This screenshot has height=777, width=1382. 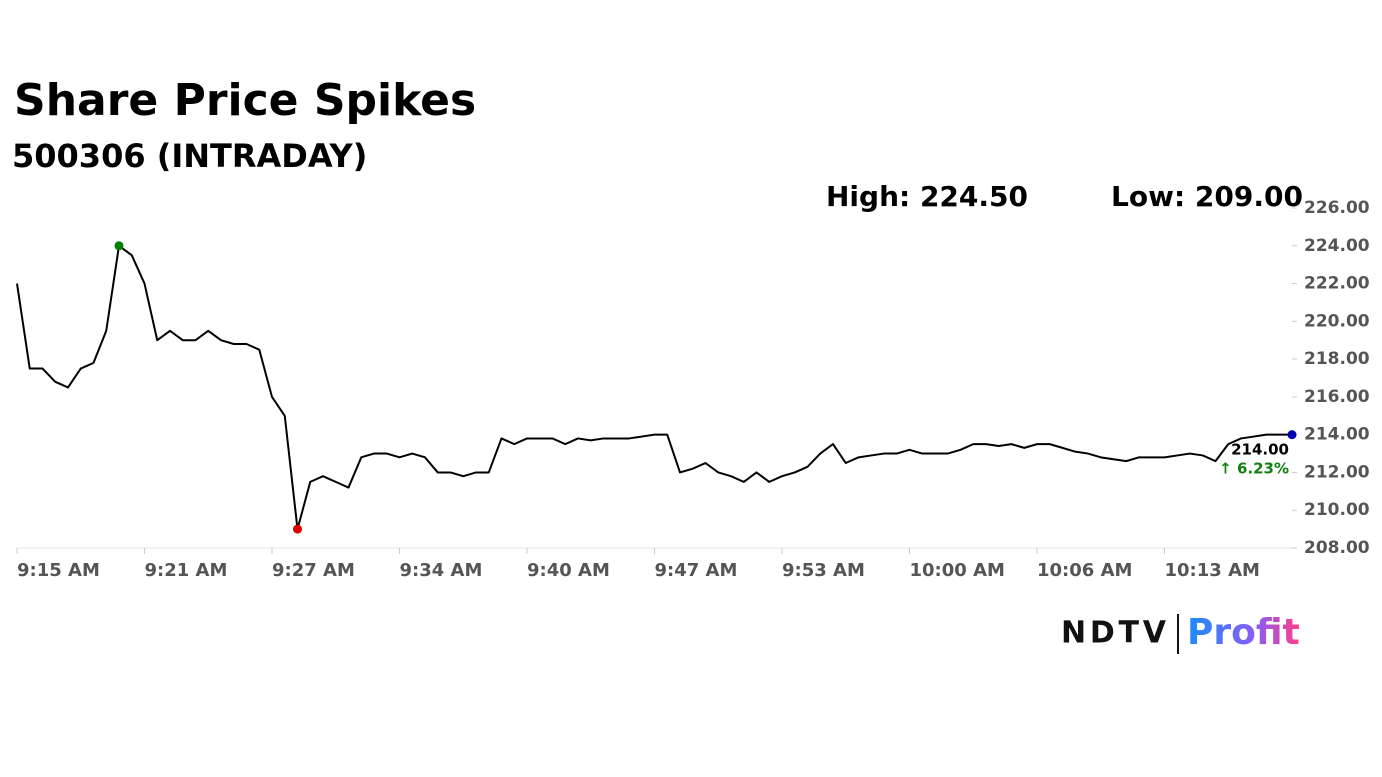 I want to click on y-tick-label: 216.00, so click(x=1337, y=397).